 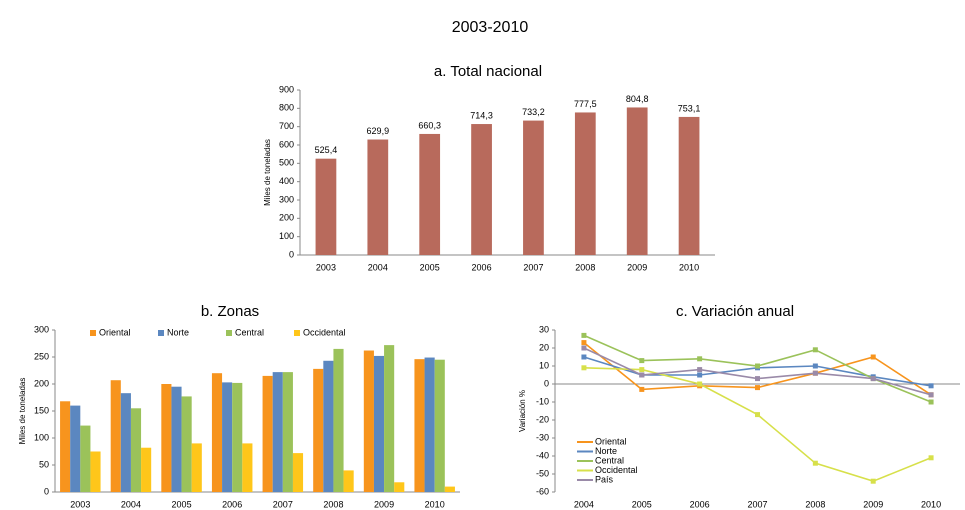 I want to click on y-tick-label: 50, so click(x=44, y=464).